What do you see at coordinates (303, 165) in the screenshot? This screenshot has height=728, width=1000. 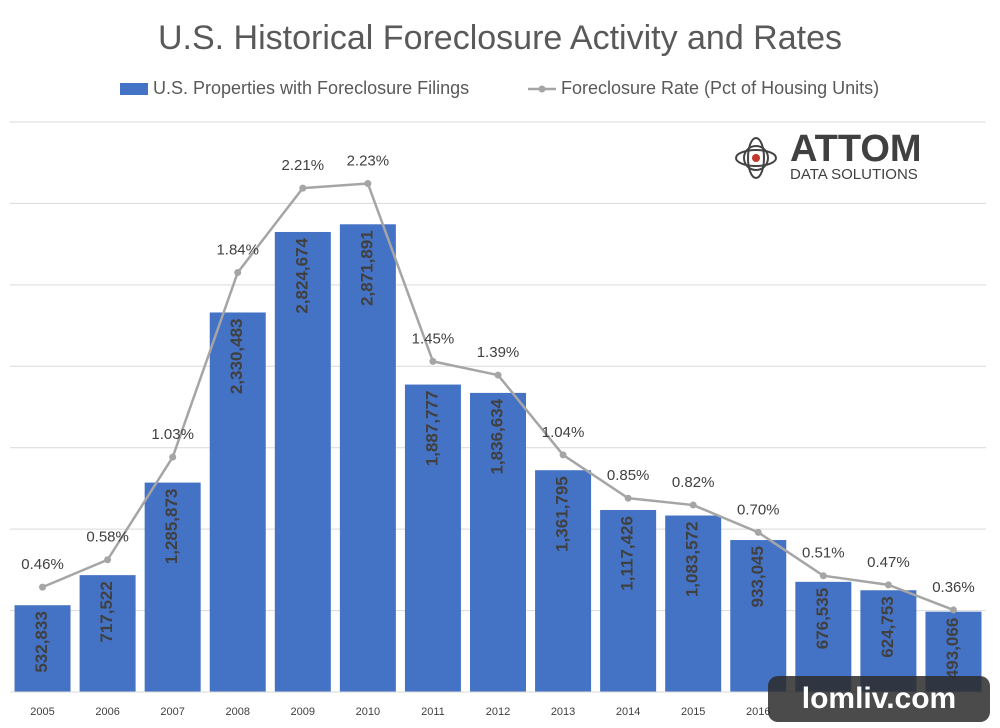 I see `line-value-label: 2.21%` at bounding box center [303, 165].